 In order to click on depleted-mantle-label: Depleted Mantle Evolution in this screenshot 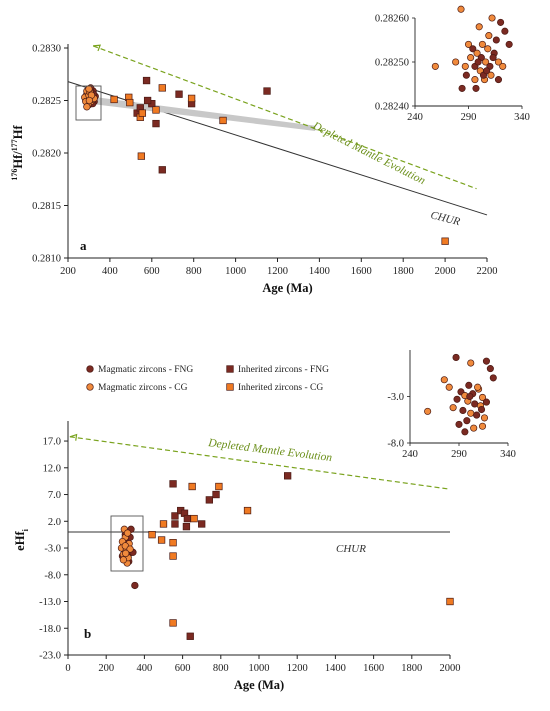, I will do `click(270, 450)`.